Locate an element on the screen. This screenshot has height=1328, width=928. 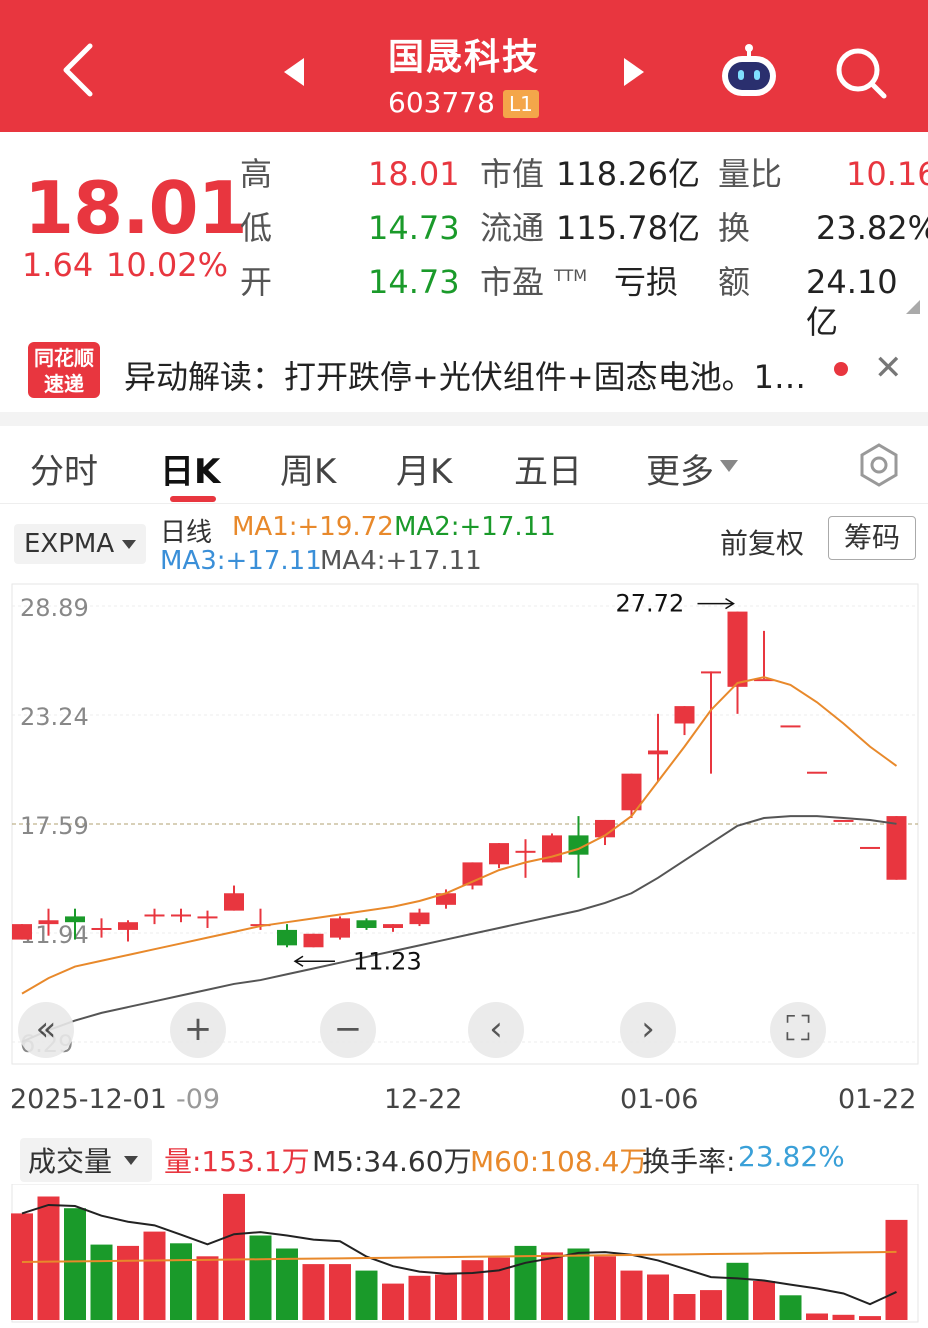
tab-intraday: 分时 is located at coordinates (64, 472).